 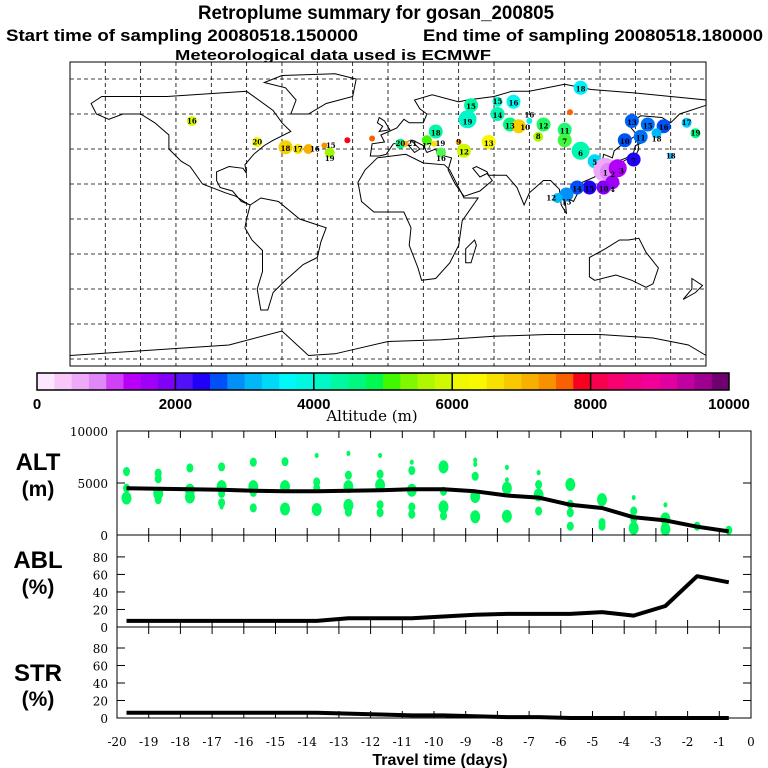 I want to click on coastline-antarctica, so click(x=388, y=343).